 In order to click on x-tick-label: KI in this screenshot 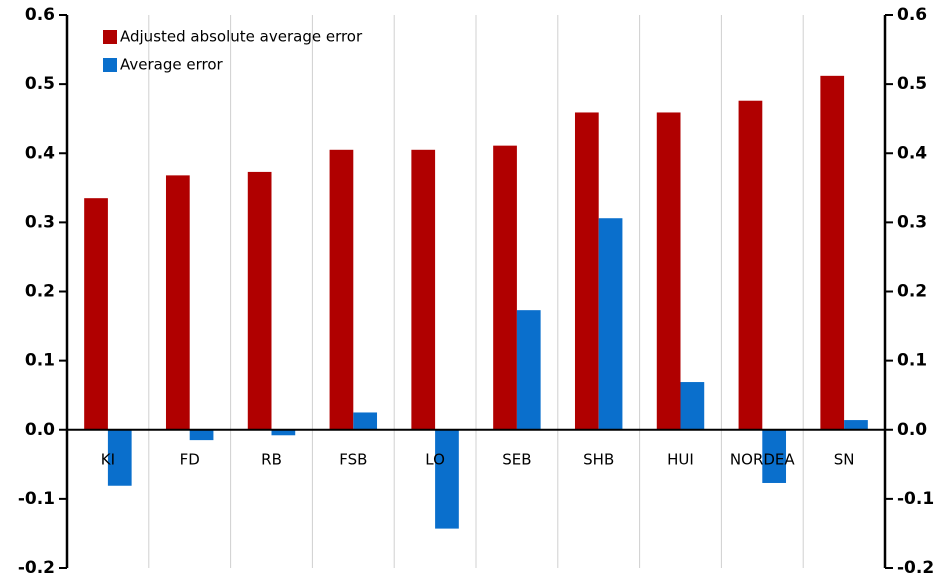, I will do `click(108, 459)`.